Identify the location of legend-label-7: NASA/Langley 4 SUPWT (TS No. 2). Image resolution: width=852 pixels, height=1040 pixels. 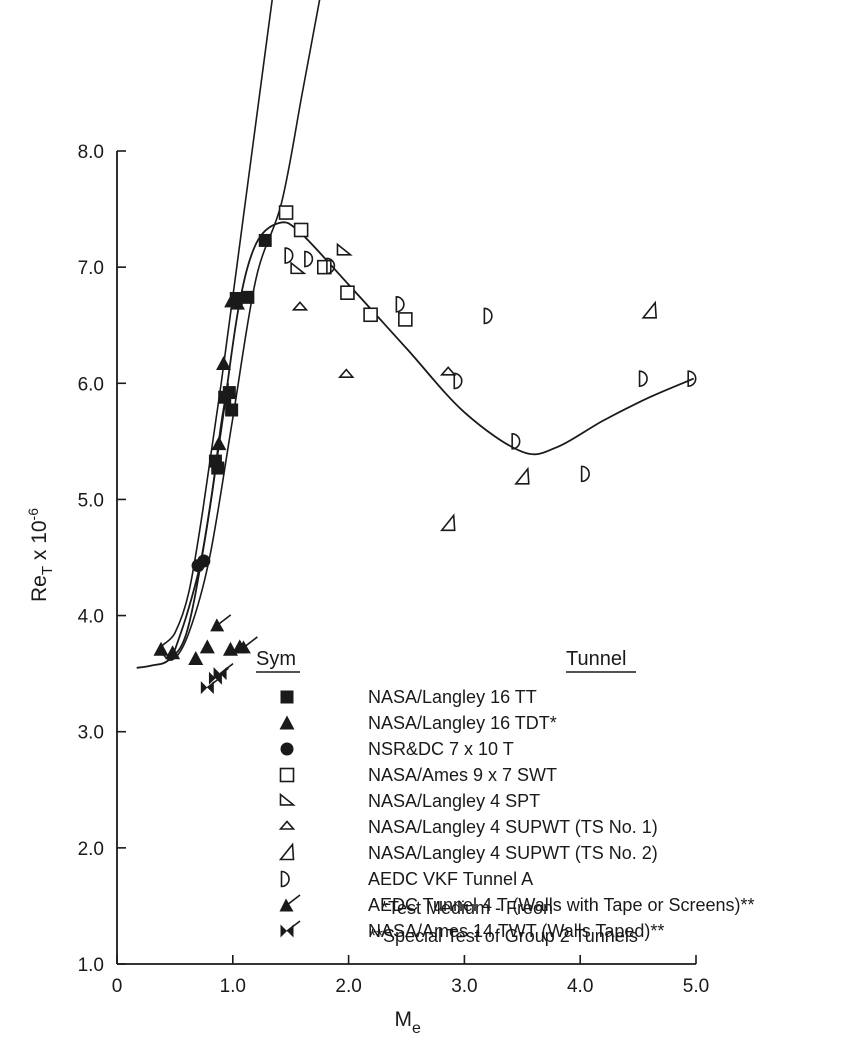
(513, 853).